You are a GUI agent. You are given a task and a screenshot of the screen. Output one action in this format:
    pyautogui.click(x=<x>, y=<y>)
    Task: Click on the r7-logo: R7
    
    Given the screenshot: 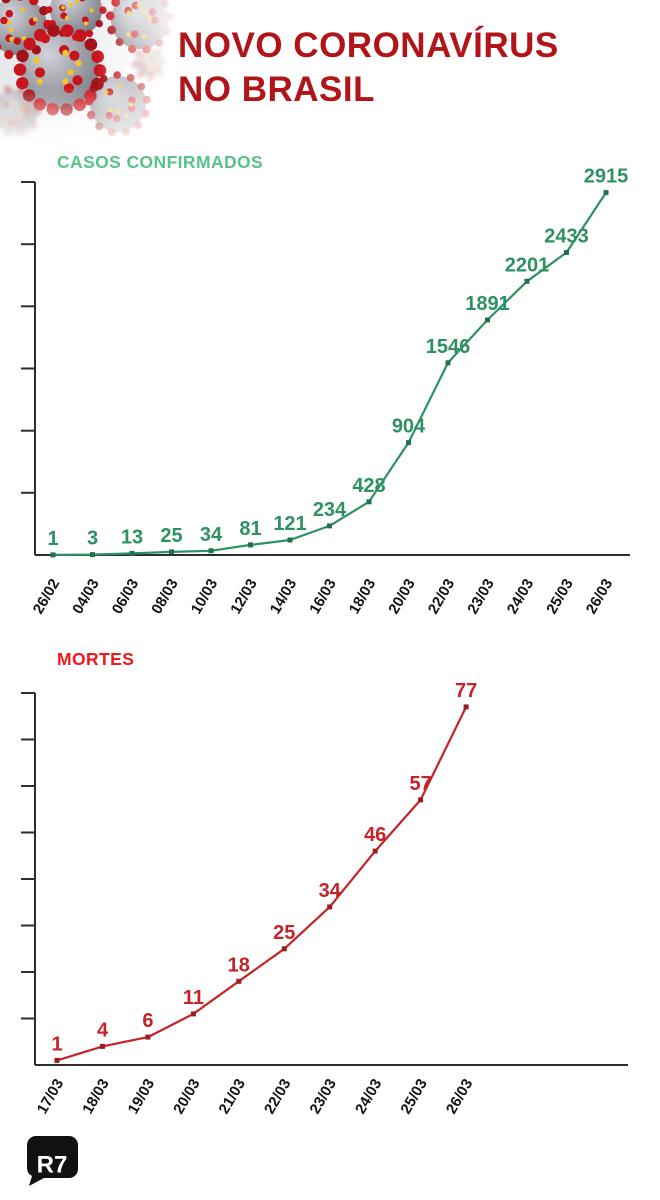 What is the action you would take?
    pyautogui.click(x=52, y=1161)
    